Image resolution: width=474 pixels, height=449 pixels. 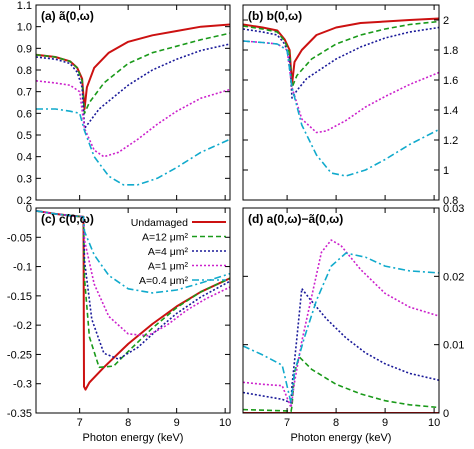 What do you see at coordinates (19, 355) in the screenshot?
I see `y-tick-label: -0.25` at bounding box center [19, 355].